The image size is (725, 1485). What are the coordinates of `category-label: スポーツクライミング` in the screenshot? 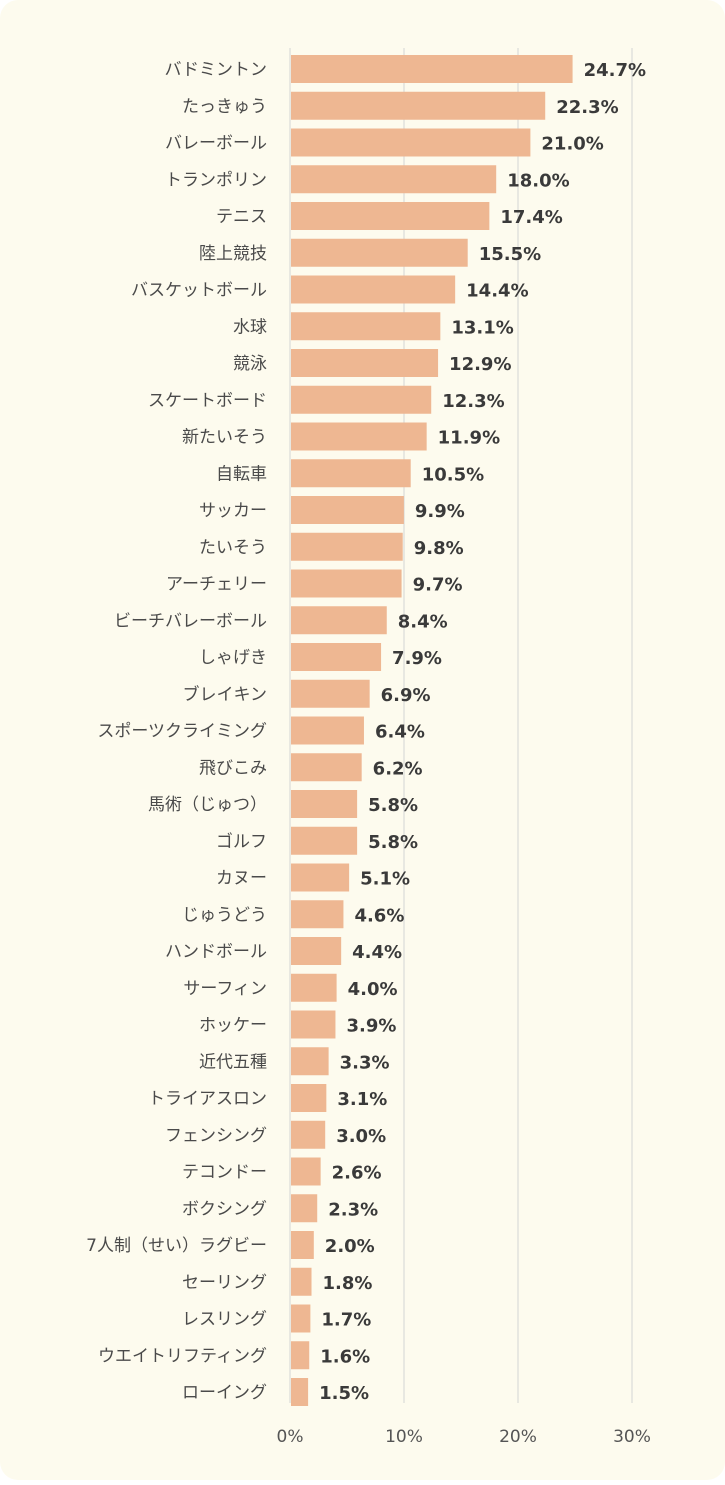 It's located at (182, 732).